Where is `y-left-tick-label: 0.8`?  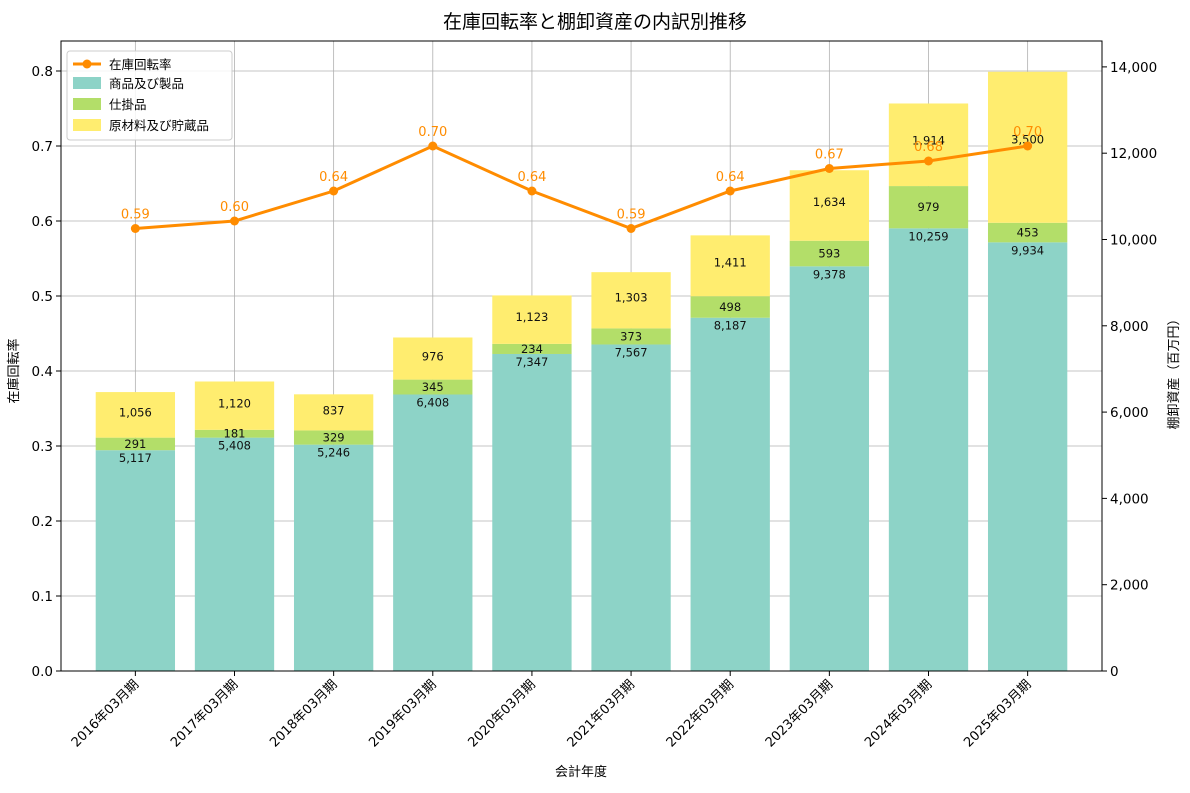 y-left-tick-label: 0.8 is located at coordinates (42, 72).